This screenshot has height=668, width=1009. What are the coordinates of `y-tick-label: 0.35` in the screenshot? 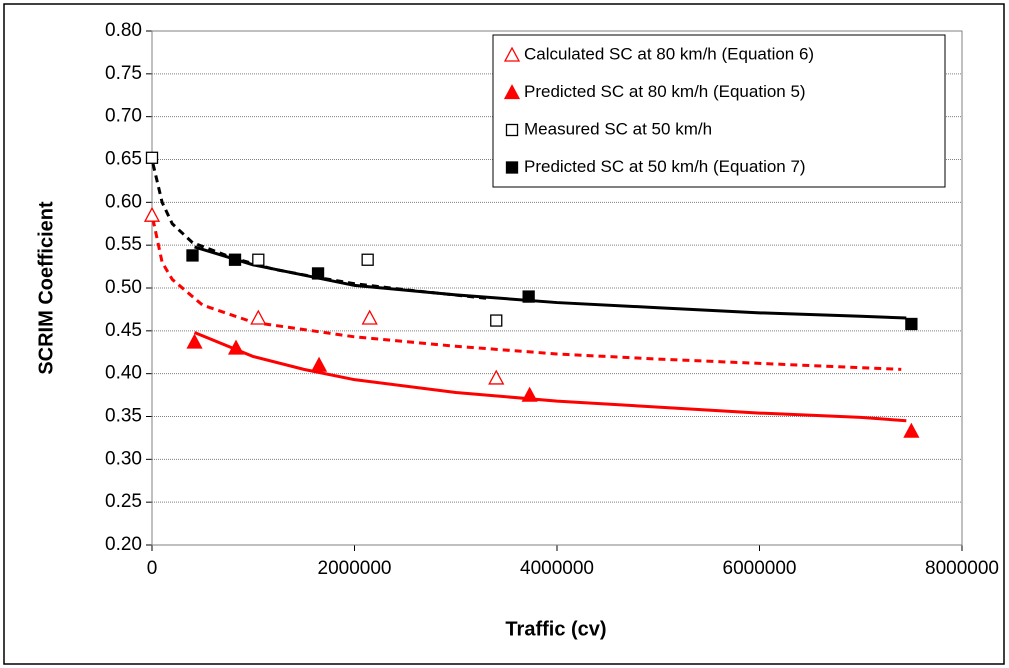 It's located at (123, 416).